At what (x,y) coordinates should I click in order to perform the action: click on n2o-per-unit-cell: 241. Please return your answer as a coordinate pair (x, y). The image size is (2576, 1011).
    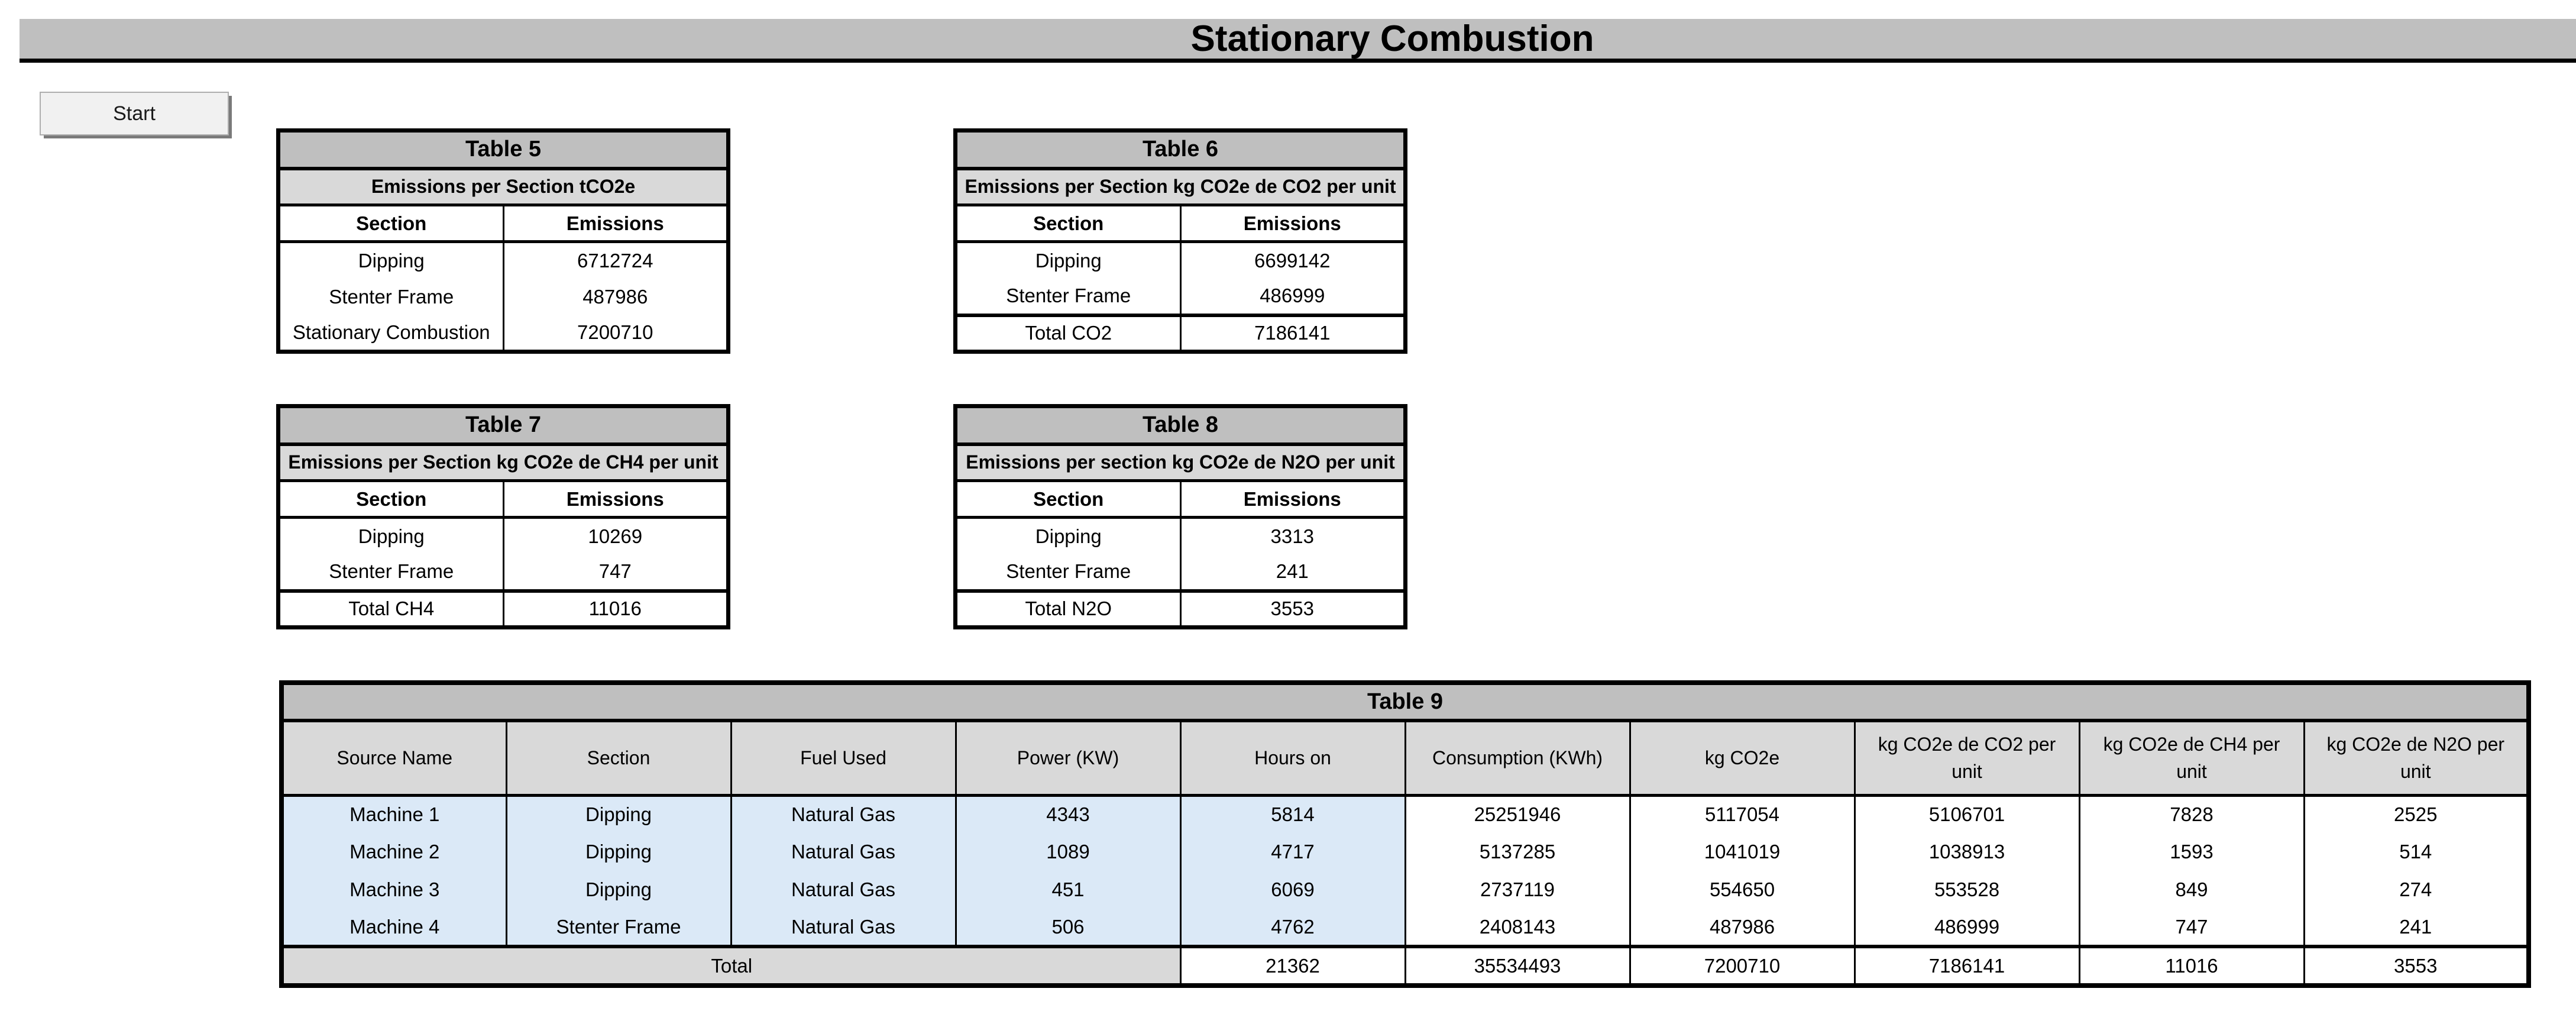
    Looking at the image, I should click on (2416, 928).